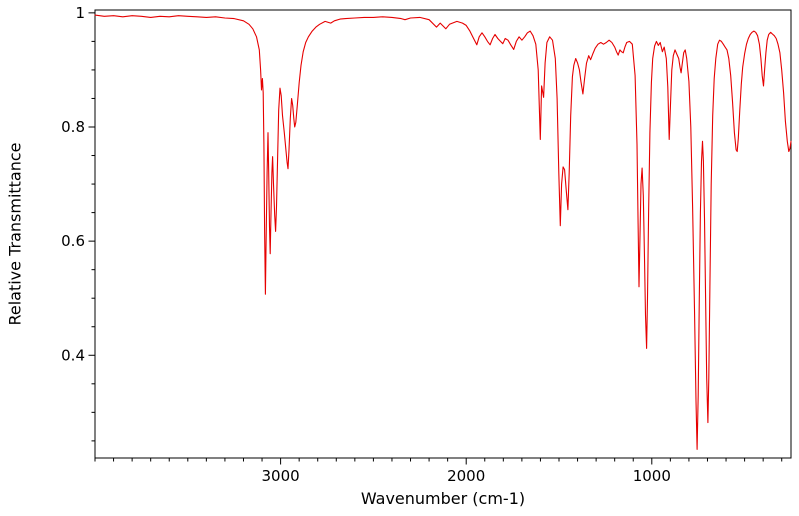  What do you see at coordinates (281, 476) in the screenshot?
I see `x-tick-label: 3000` at bounding box center [281, 476].